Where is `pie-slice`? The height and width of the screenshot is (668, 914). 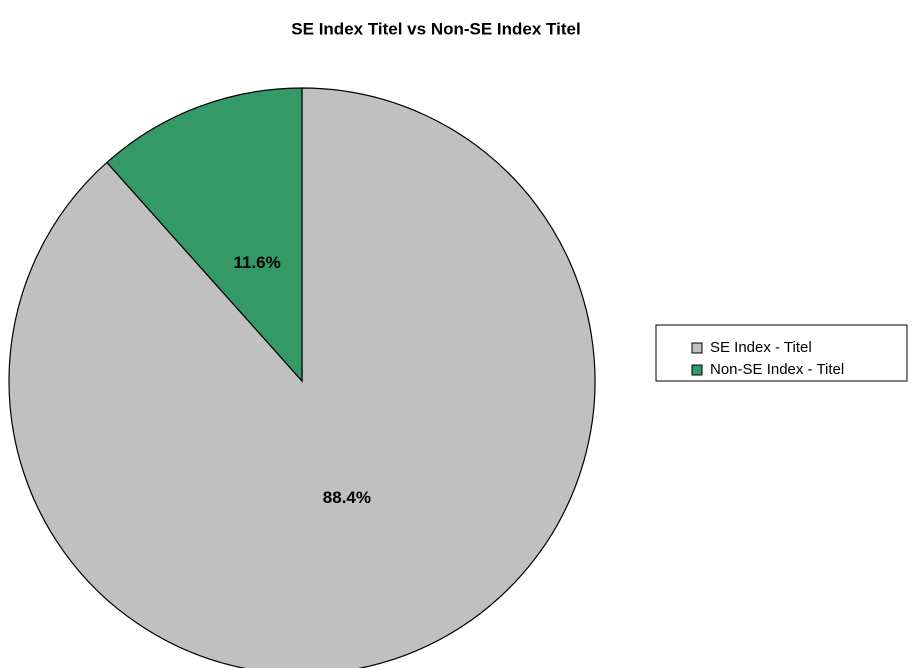
pie-slice is located at coordinates (204, 235).